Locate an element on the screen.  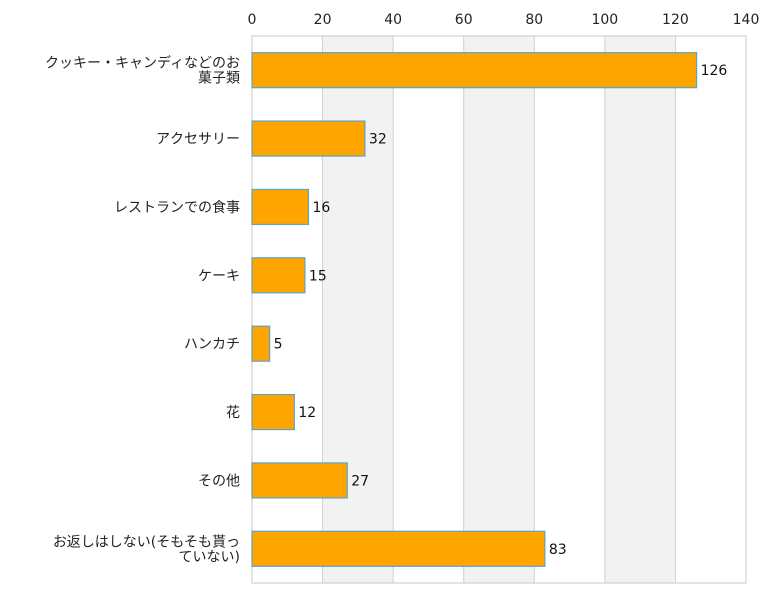
data-label: 12 is located at coordinates (307, 413).